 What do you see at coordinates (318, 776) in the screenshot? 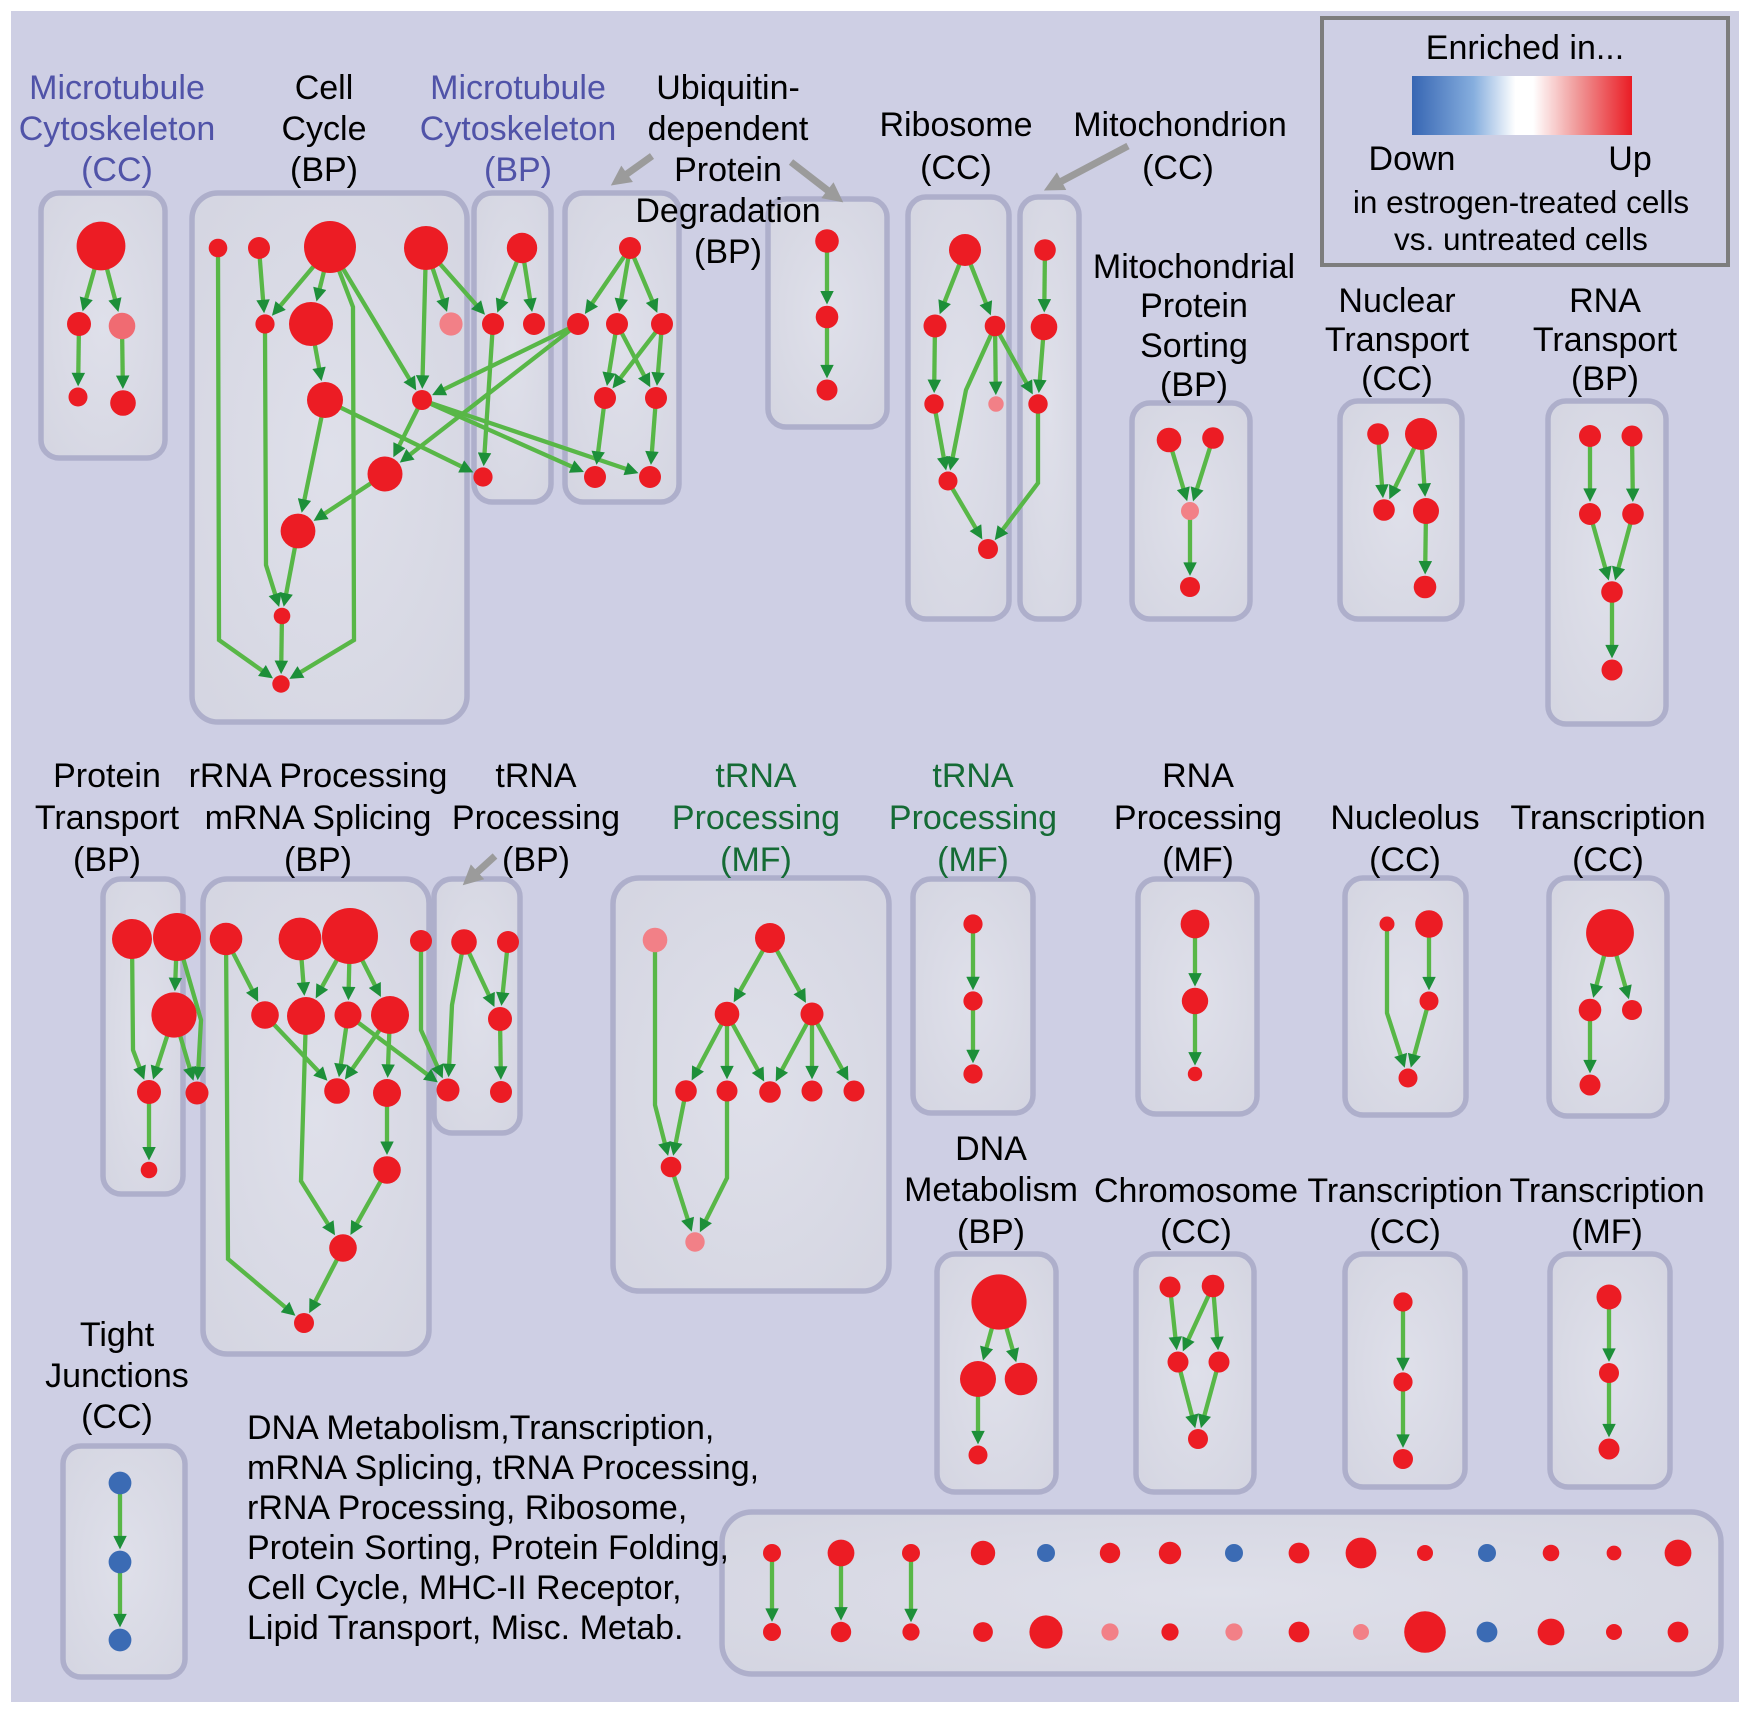
I see `svg-text: rRNA Processing` at bounding box center [318, 776].